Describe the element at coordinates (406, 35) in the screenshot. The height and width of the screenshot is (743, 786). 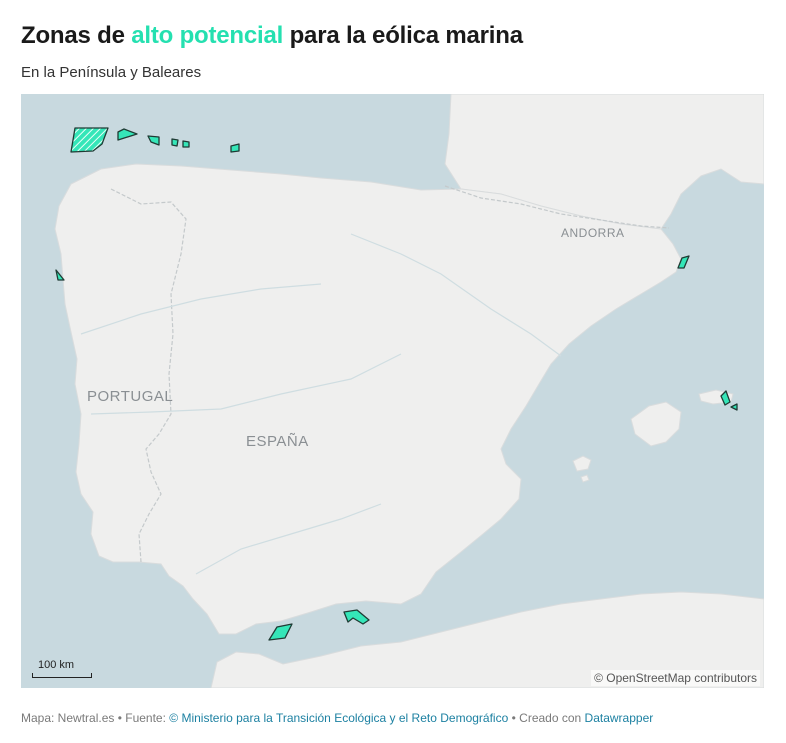
I see `title-part-2: para la eólica marina` at that location.